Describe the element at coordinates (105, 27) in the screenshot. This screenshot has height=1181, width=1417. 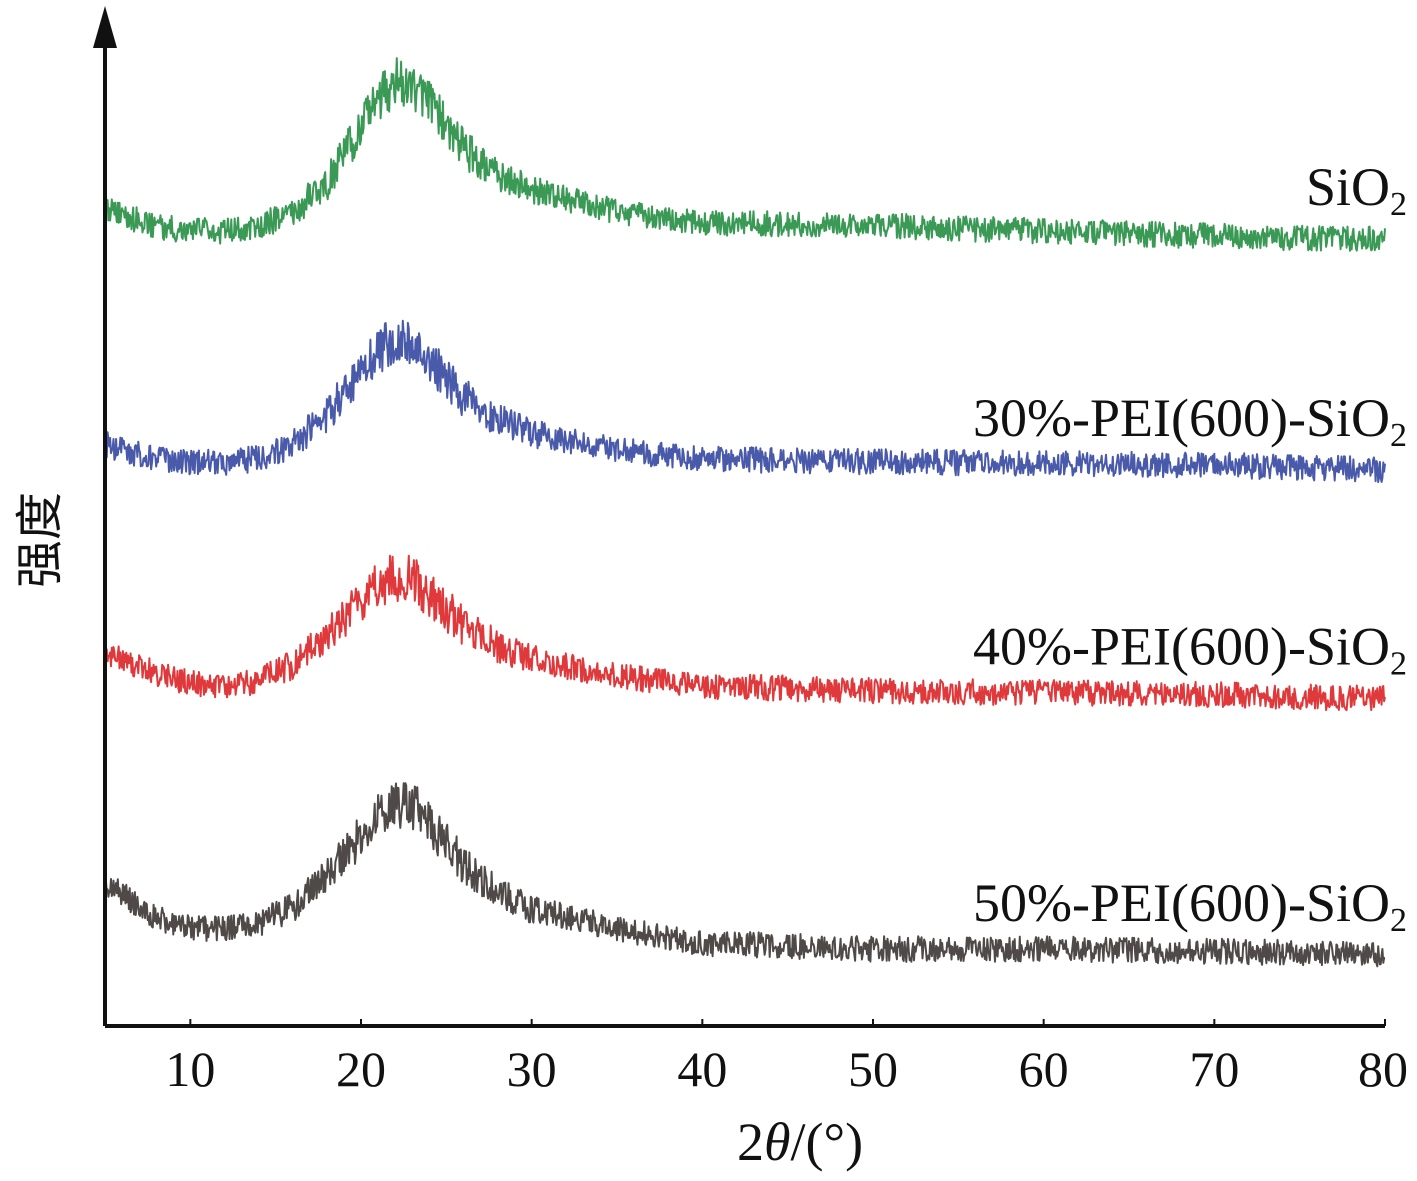
I see `y-axis-arrowhead` at that location.